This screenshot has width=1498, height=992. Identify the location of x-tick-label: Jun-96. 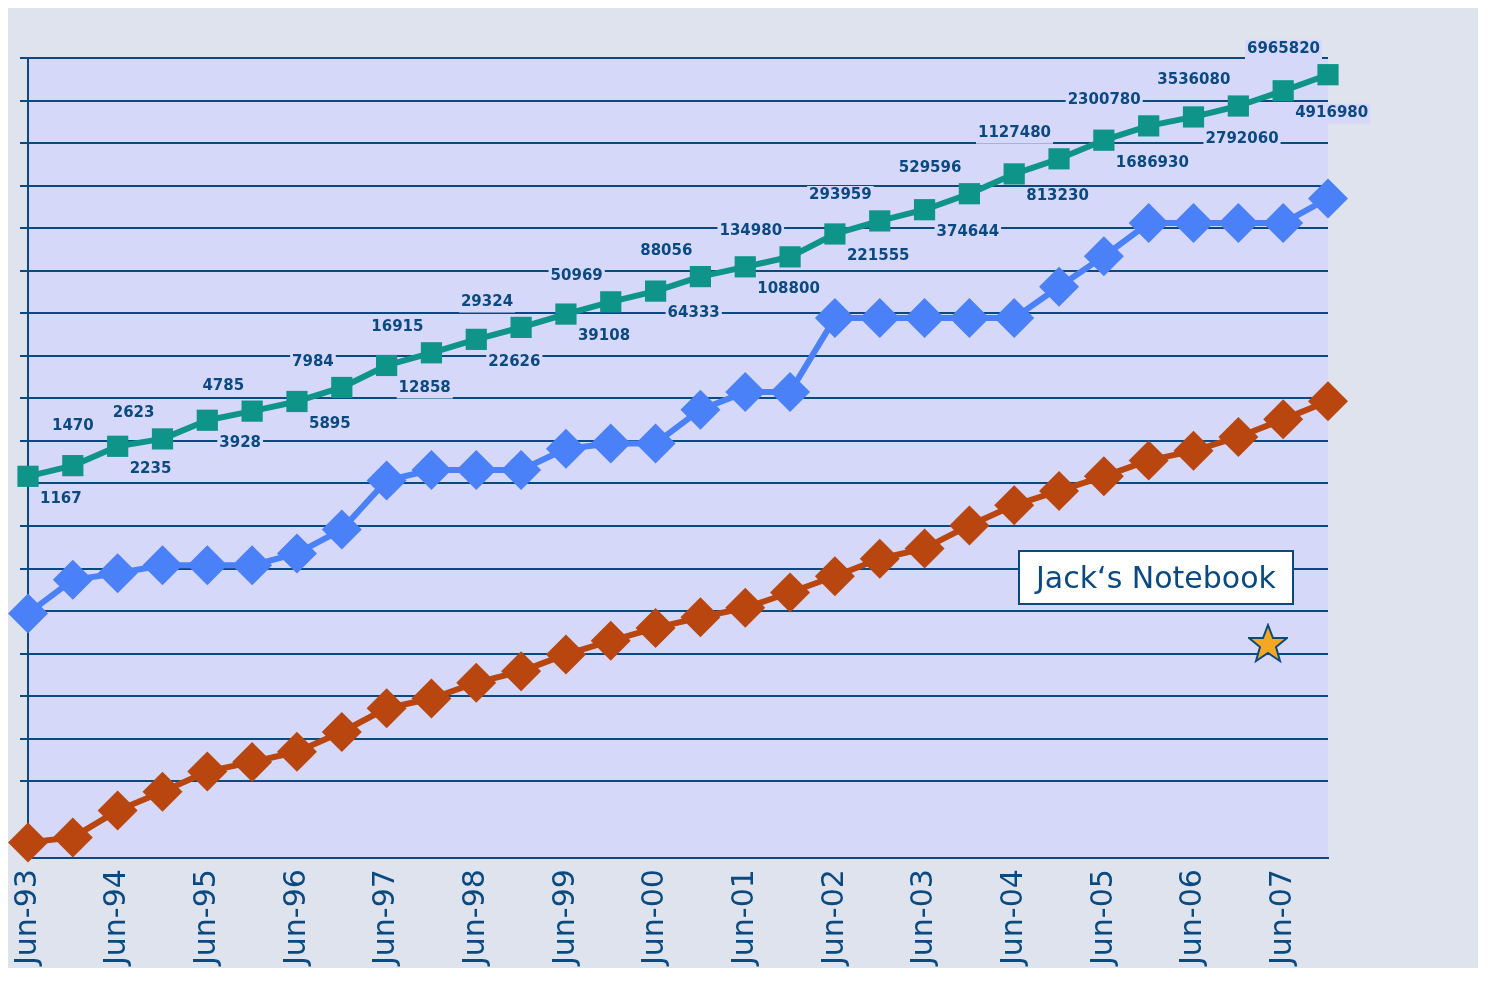
(294, 918).